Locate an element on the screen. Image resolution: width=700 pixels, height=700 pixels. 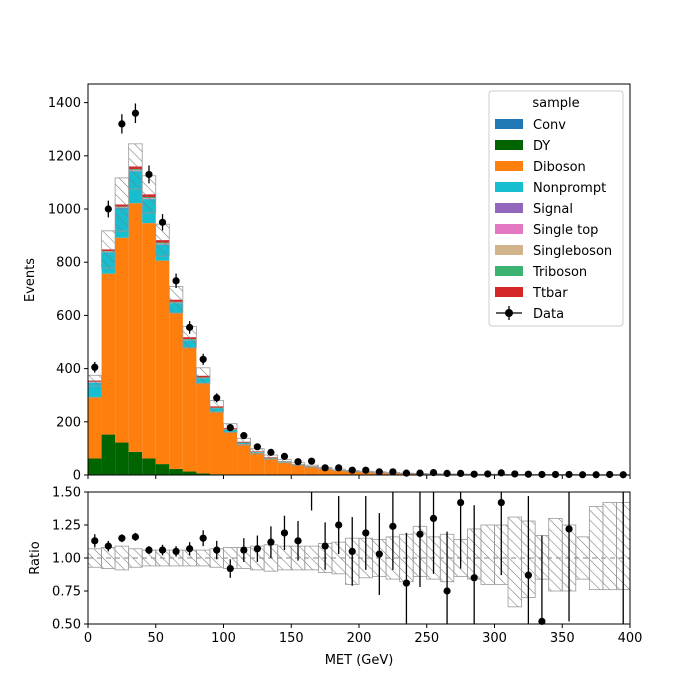
ratio-x-tick-label: 200 is located at coordinates (359, 638).